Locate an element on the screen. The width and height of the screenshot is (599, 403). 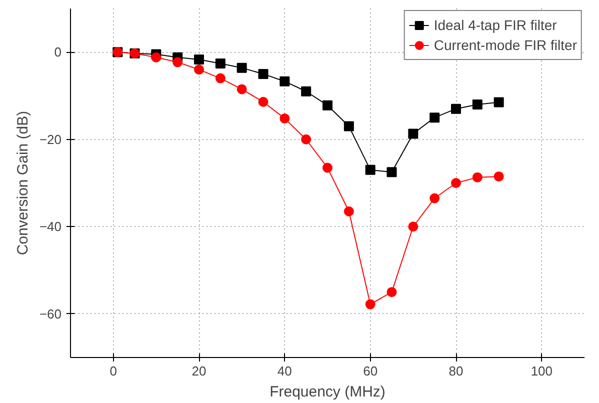
x-tick-label: 100 is located at coordinates (541, 371).